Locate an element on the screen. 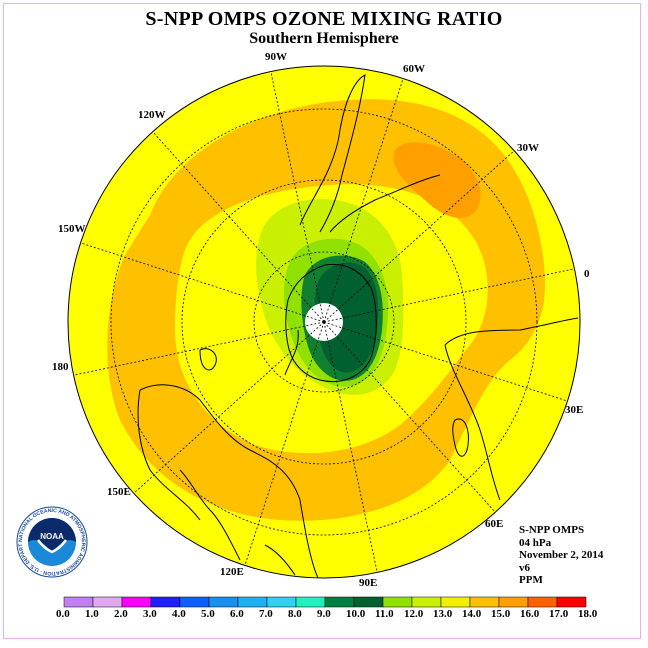 Image resolution: width=648 pixels, height=648 pixels. colorbar-tick-label: 9.0 is located at coordinates (324, 614).